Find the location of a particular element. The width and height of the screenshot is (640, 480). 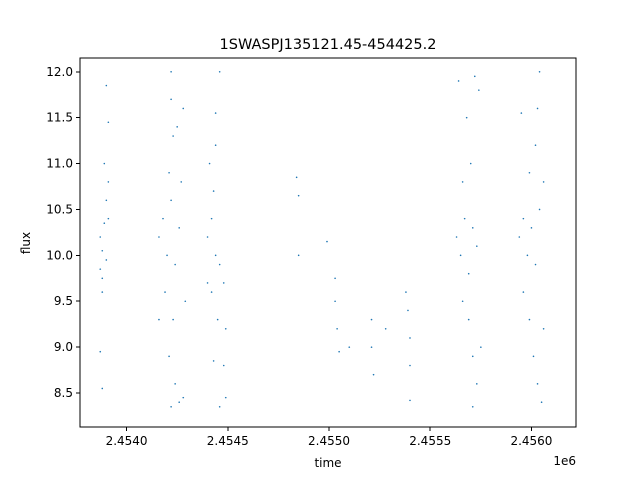

y-tick-label: 11.5 is located at coordinates (59, 118).